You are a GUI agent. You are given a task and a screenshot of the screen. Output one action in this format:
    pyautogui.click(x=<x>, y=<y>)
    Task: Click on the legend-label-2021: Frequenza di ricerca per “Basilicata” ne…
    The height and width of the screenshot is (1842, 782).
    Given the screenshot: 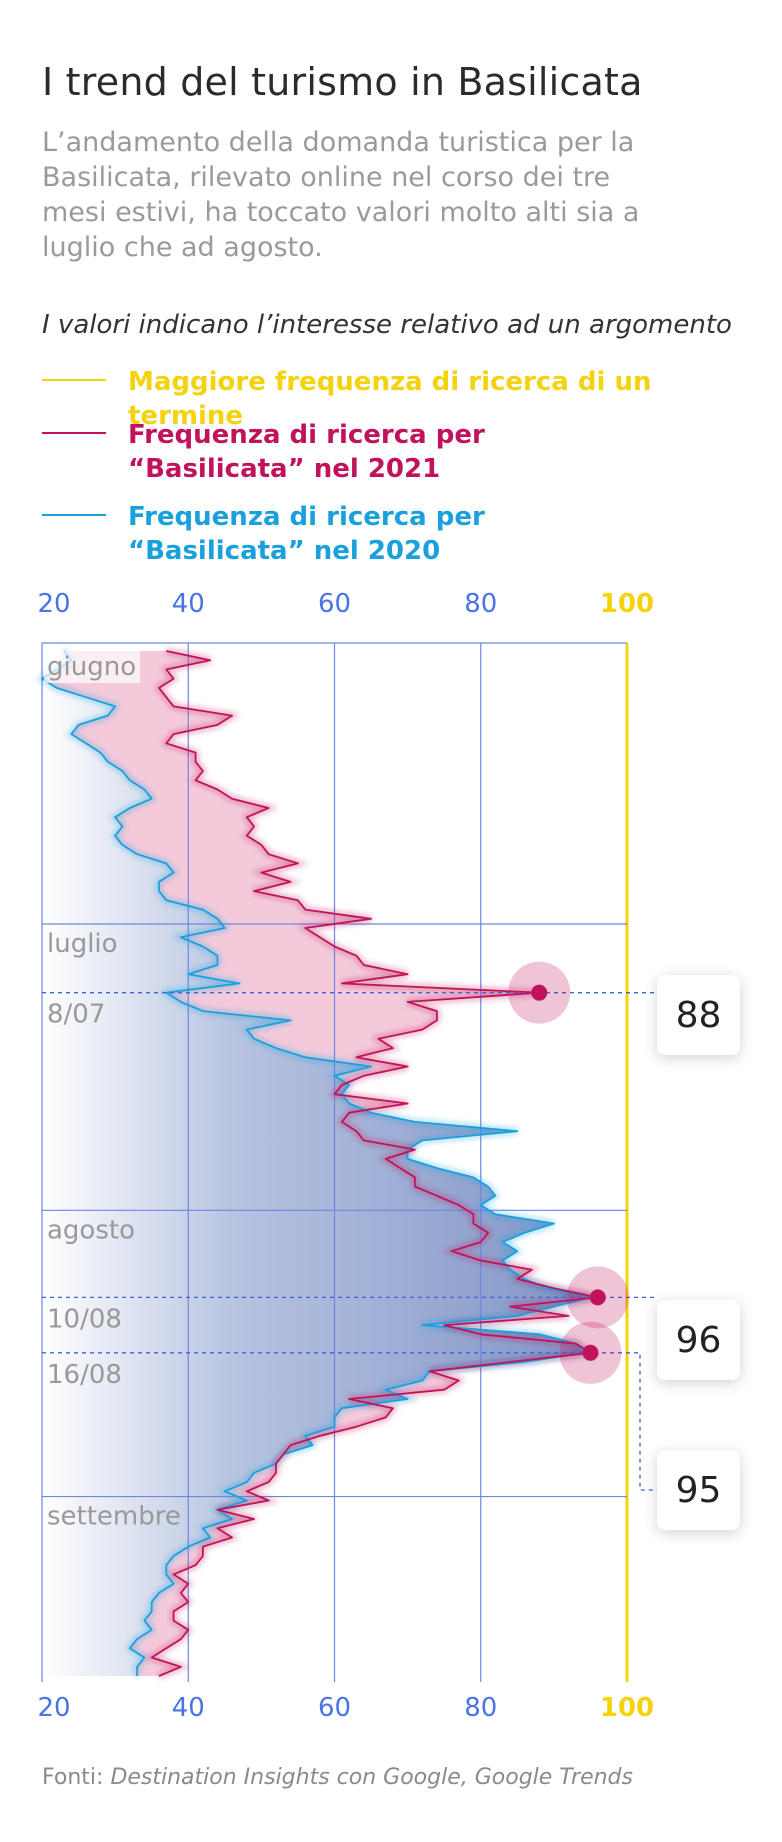 What is the action you would take?
    pyautogui.click(x=306, y=452)
    